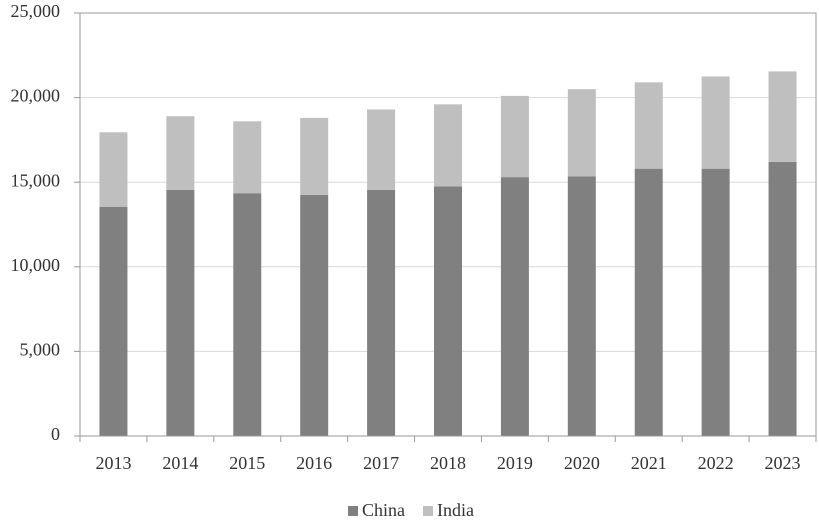 The height and width of the screenshot is (525, 819). I want to click on y-tick-label: 25,000, so click(36, 11).